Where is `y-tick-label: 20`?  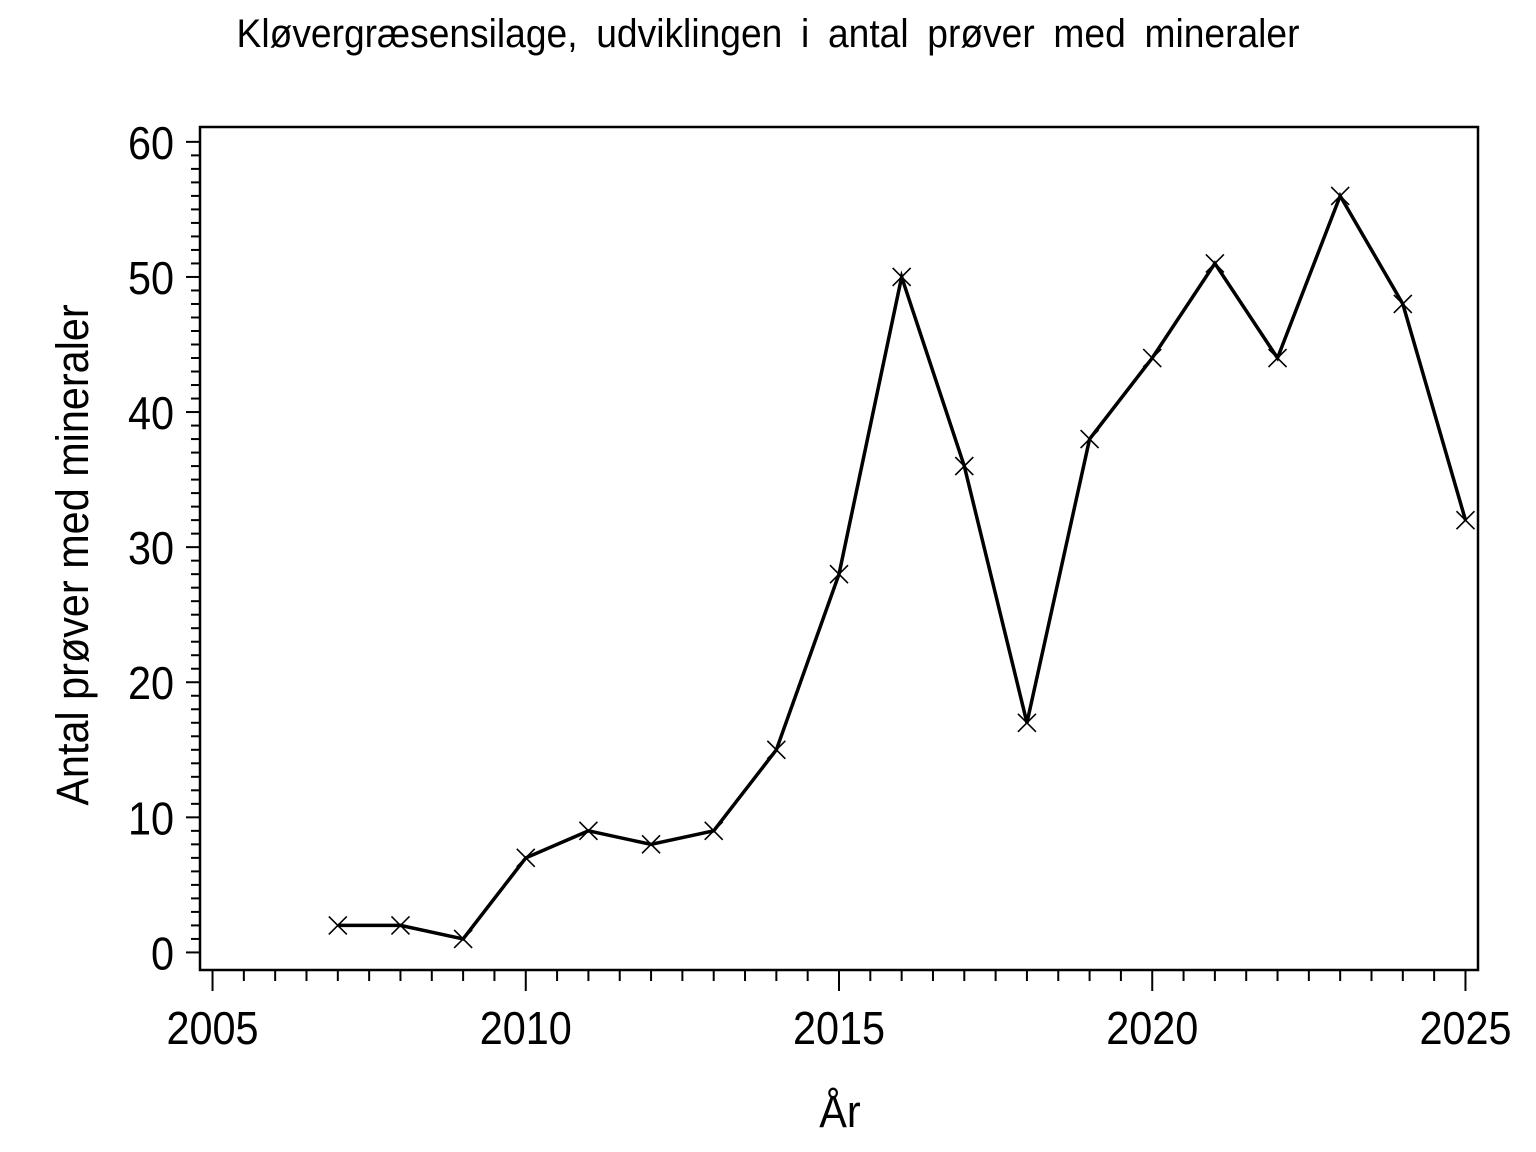 y-tick-label: 20 is located at coordinates (151, 684).